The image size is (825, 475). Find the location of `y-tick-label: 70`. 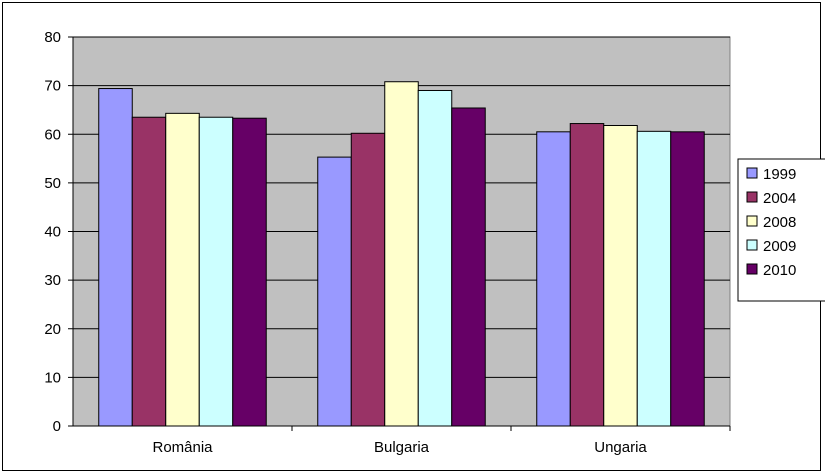

y-tick-label: 70 is located at coordinates (52, 86).